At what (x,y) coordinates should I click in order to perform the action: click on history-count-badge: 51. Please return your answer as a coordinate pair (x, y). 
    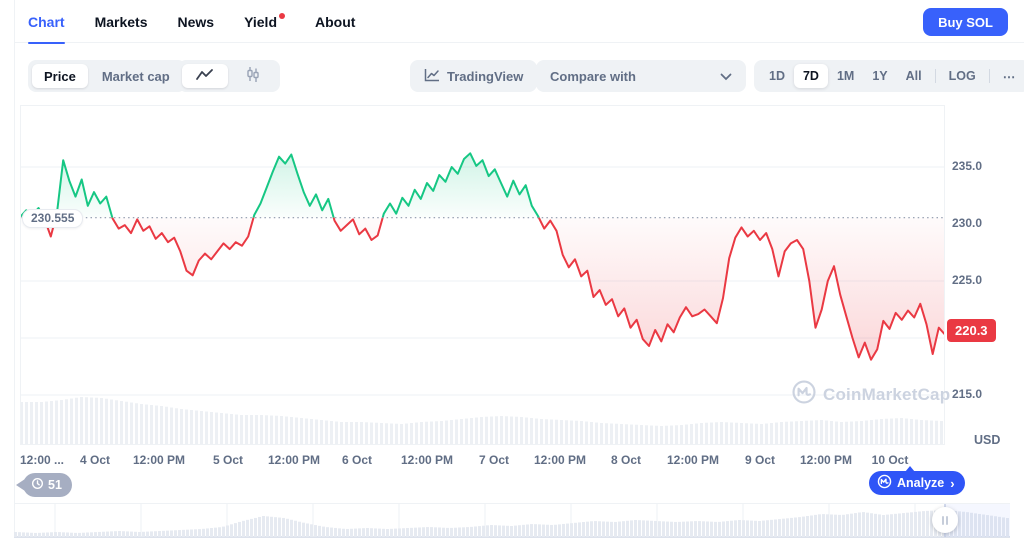
    Looking at the image, I should click on (44, 485).